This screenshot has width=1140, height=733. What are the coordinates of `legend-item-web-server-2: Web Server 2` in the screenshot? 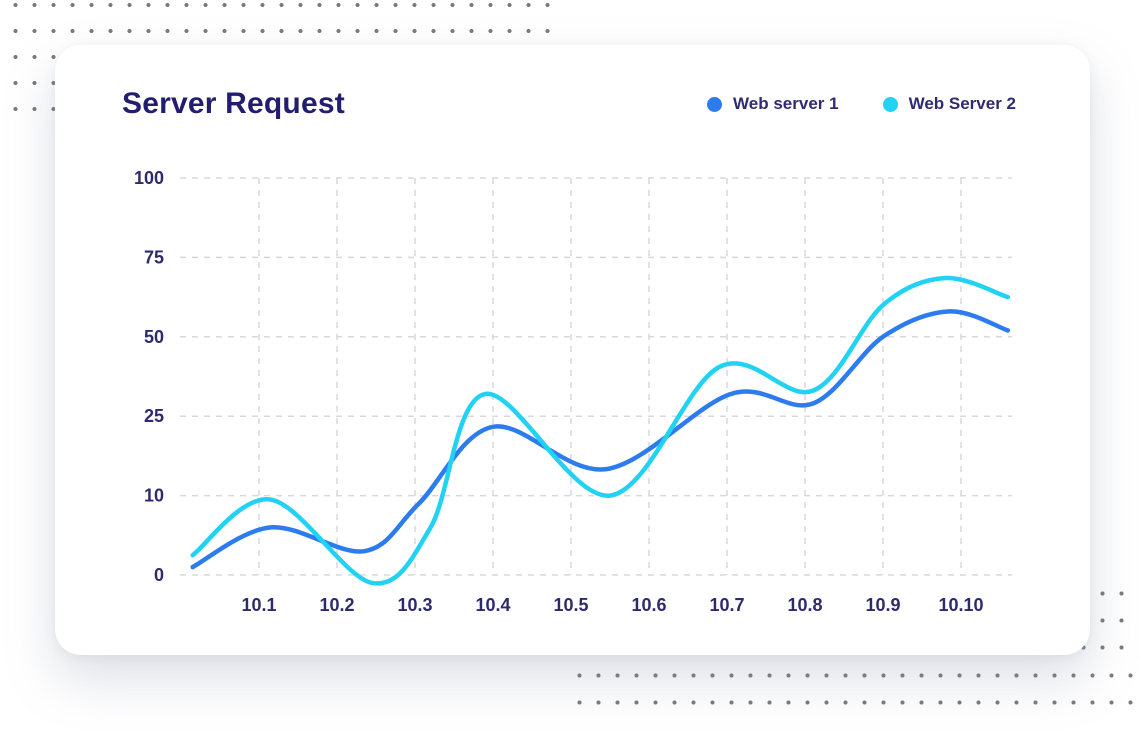 It's located at (949, 104).